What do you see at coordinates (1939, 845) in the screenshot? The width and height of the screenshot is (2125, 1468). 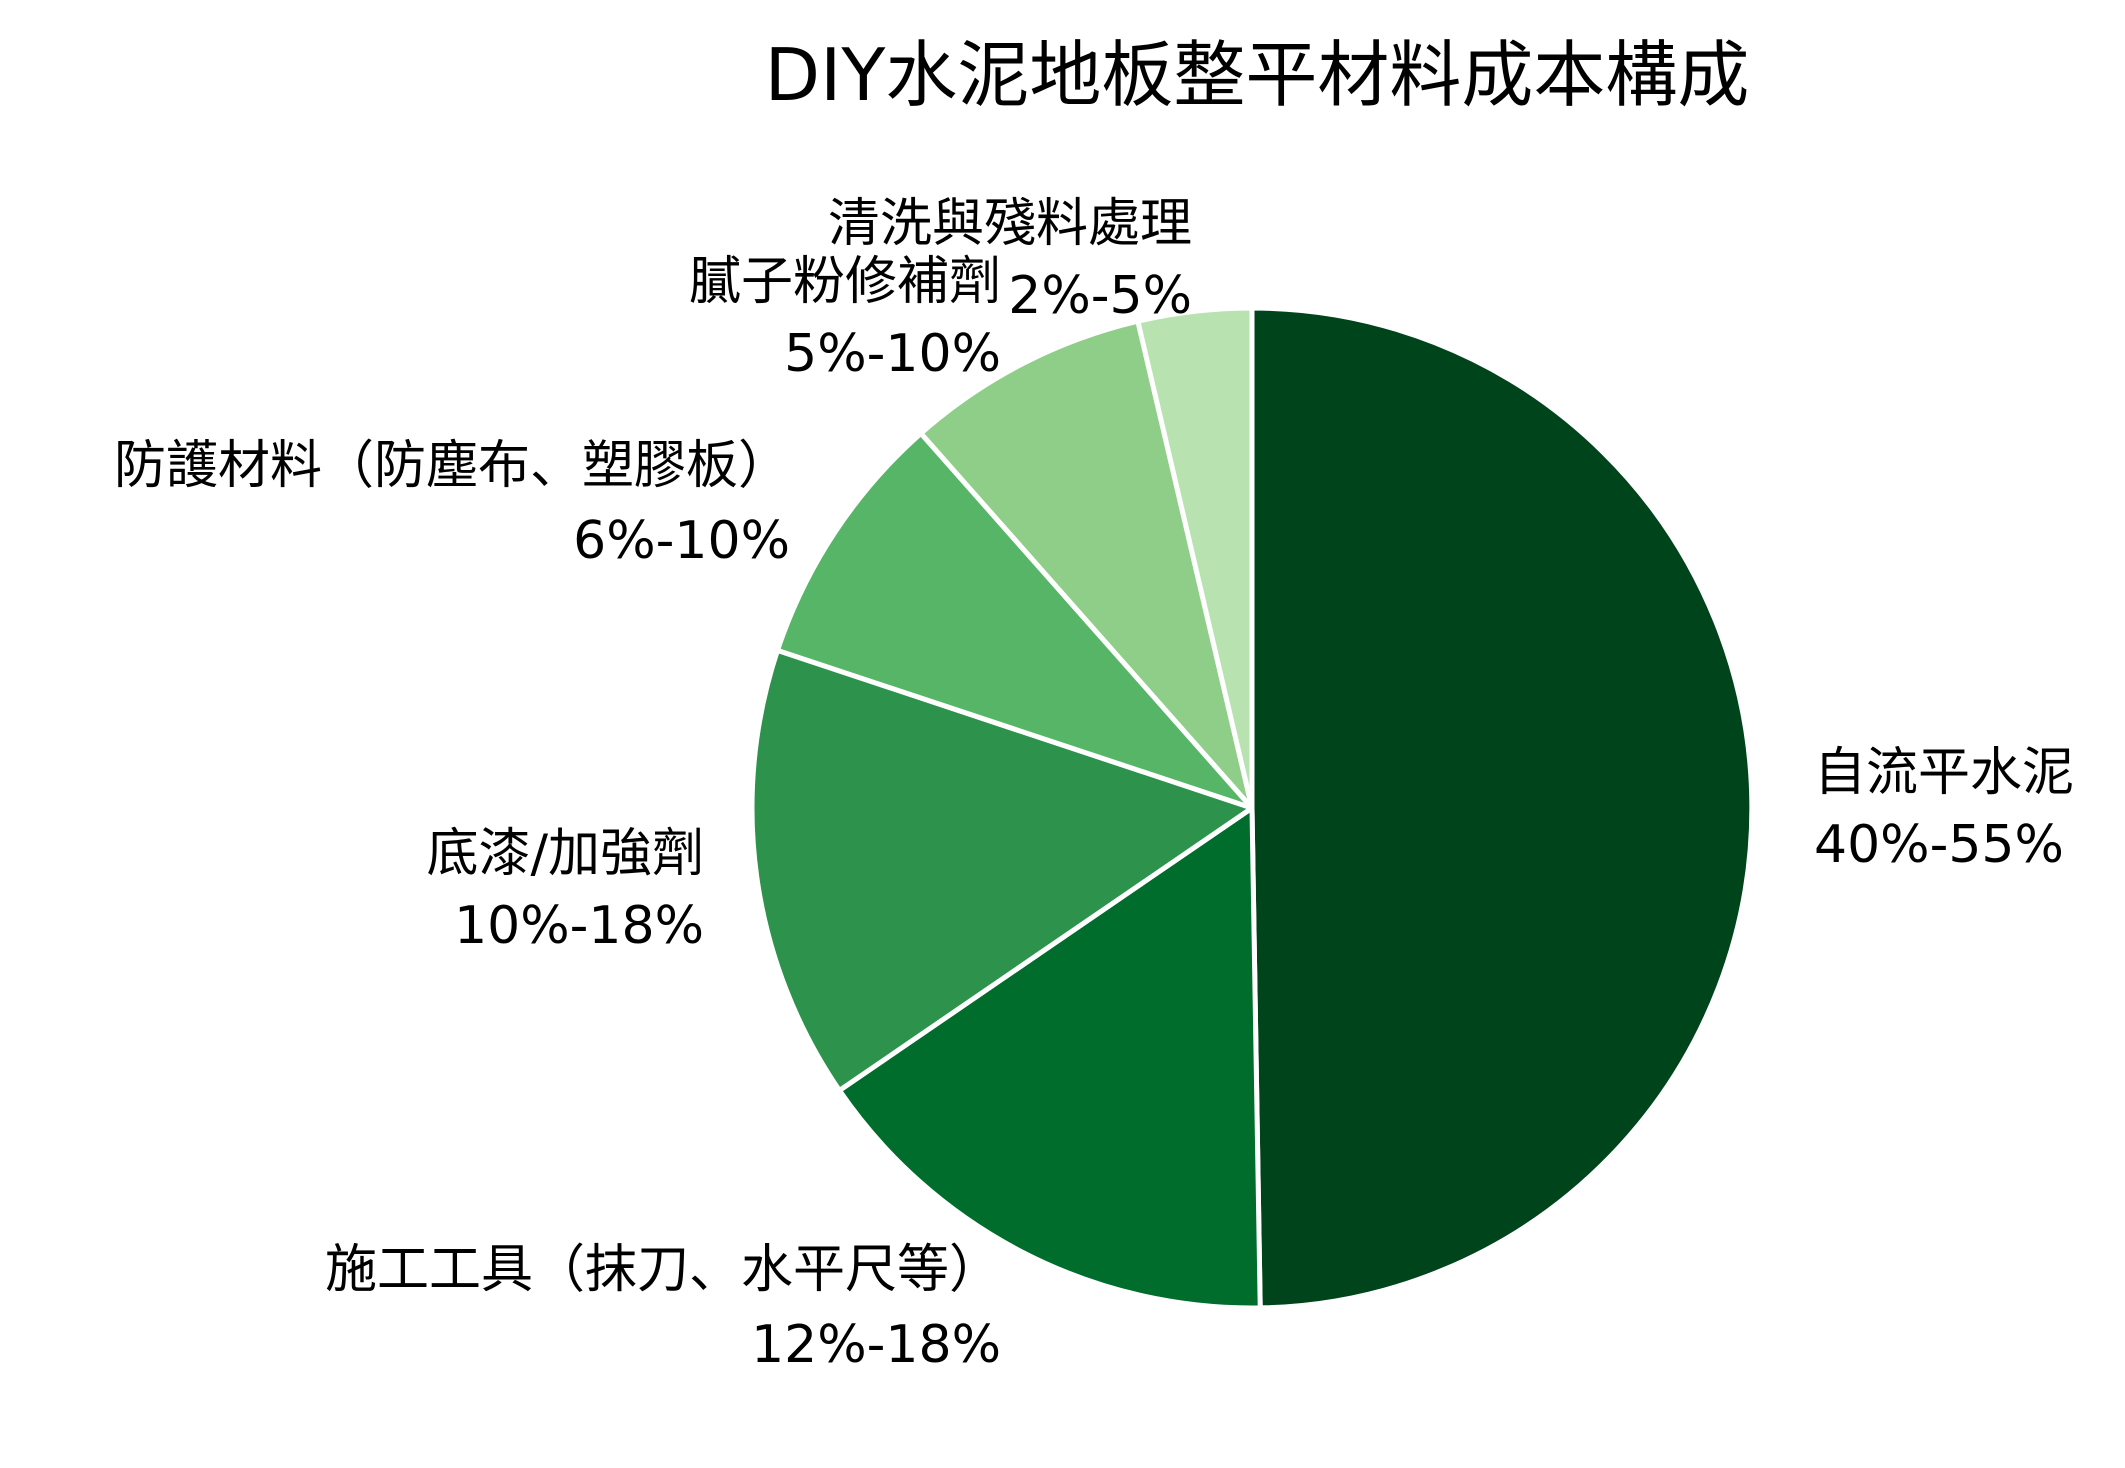 I see `slice-label-range: 40%-55%` at bounding box center [1939, 845].